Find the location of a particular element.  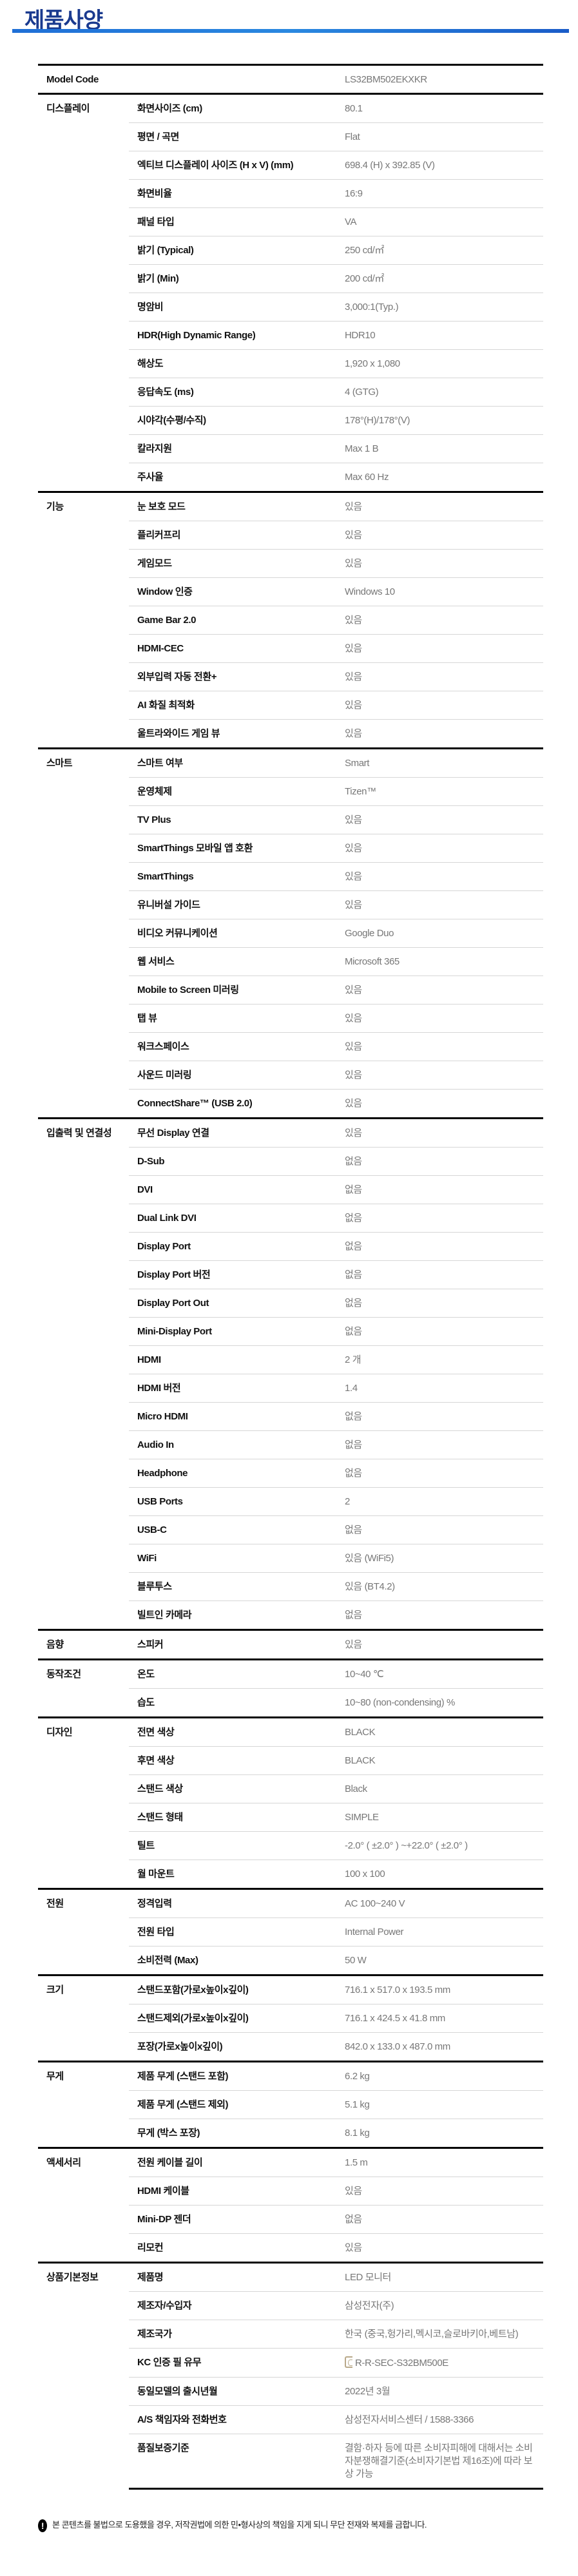

spec-value: Microsoft 365 is located at coordinates (444, 961).